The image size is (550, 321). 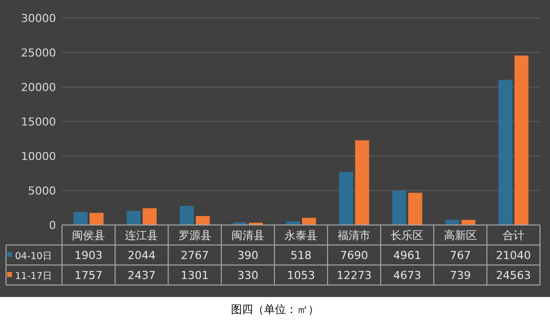 I want to click on data-label: 24563, so click(x=513, y=275).